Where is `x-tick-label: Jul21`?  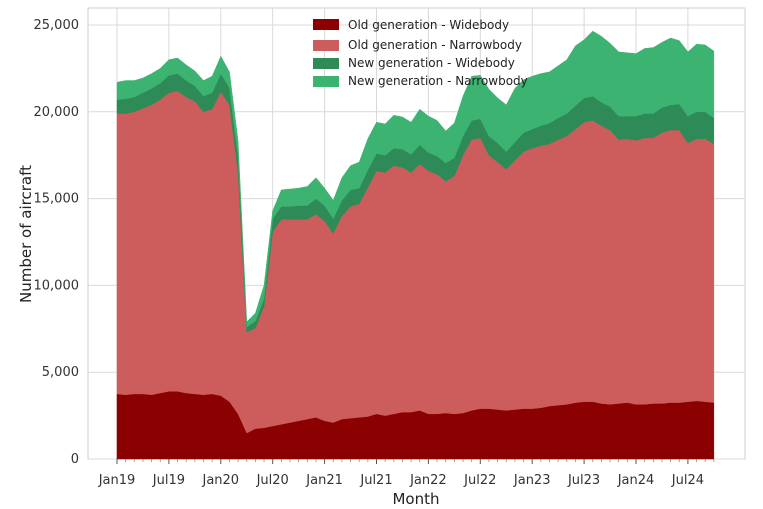
x-tick-label: Jul21 is located at coordinates (375, 480).